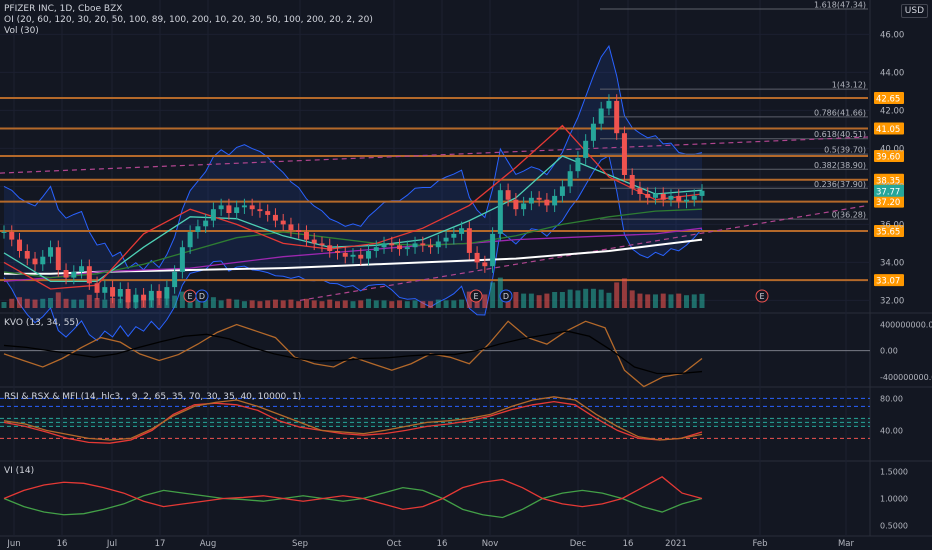  What do you see at coordinates (506, 296) in the screenshot?
I see `dividend-marker` at bounding box center [506, 296].